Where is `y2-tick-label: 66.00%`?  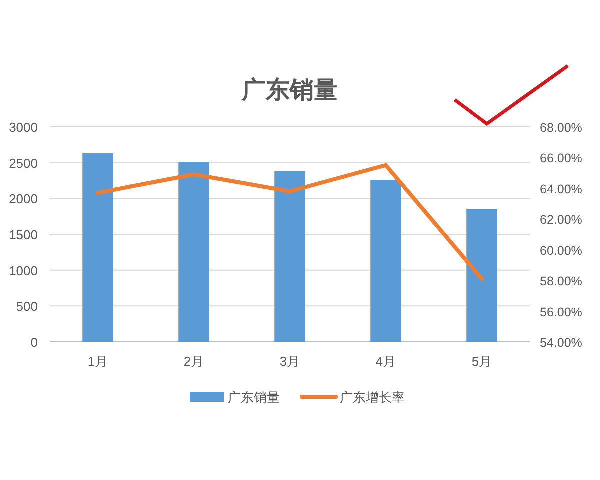 y2-tick-label: 66.00% is located at coordinates (561, 159).